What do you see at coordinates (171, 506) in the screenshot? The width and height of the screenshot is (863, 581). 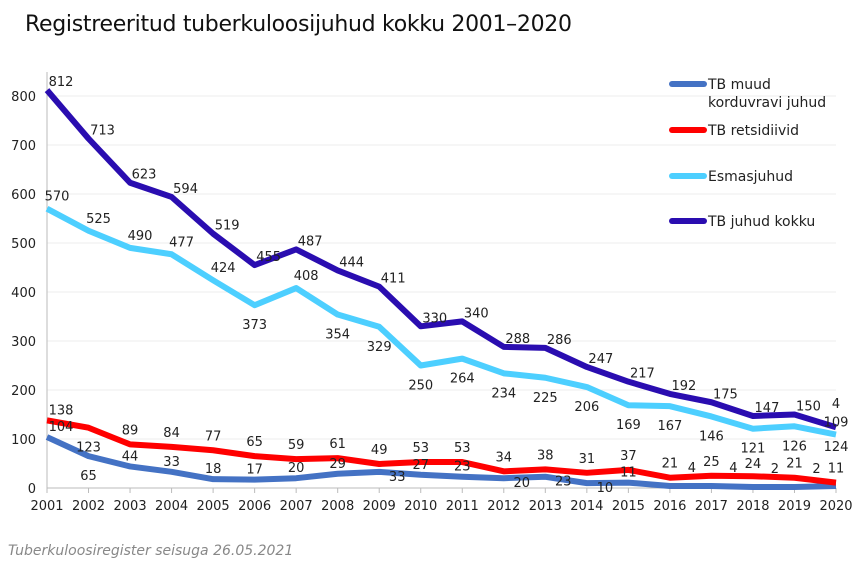 I see `x-tick-label: 2004` at bounding box center [171, 506].